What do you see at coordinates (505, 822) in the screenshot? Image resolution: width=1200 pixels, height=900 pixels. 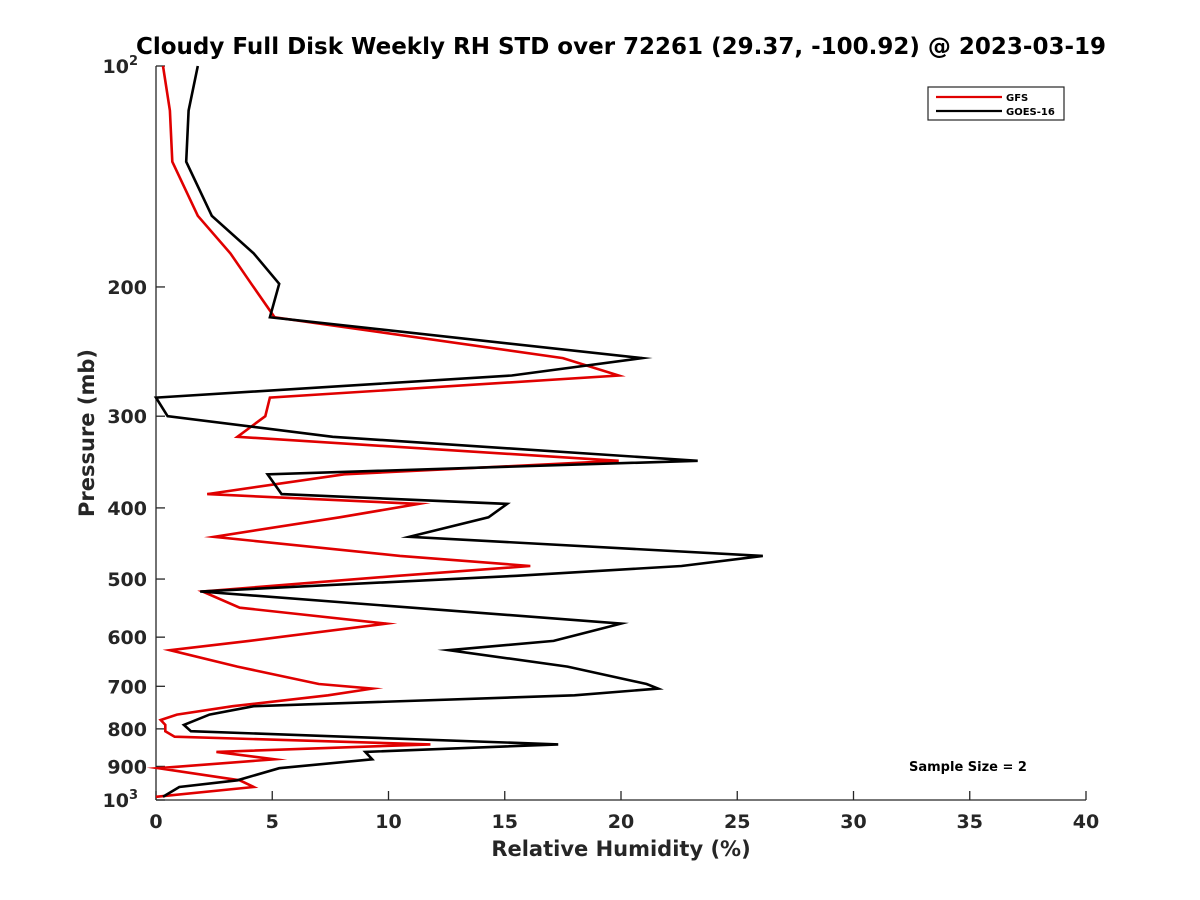 I see `x-tick-label: 15` at bounding box center [505, 822].